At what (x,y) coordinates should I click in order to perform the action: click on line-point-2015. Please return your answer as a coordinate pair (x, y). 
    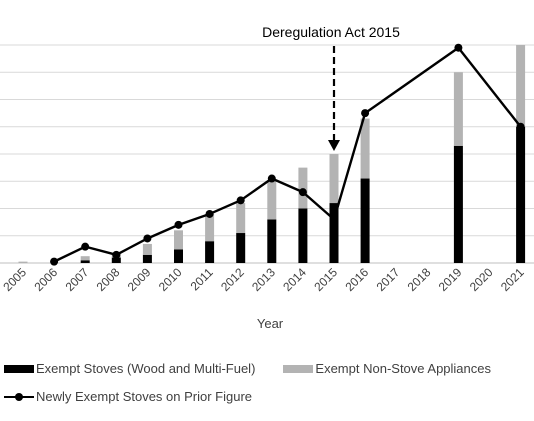
    Looking at the image, I should click on (334, 219).